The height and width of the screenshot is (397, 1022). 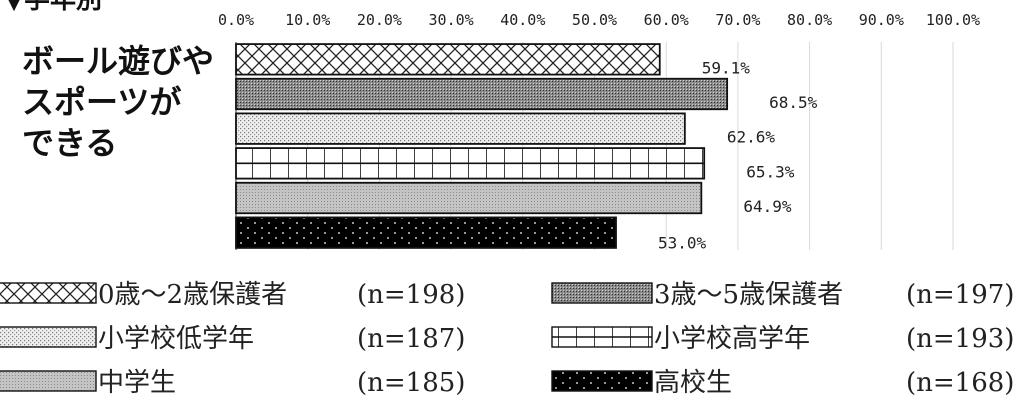 I want to click on legend-label: 3歳～5歳保護者, so click(x=748, y=295).